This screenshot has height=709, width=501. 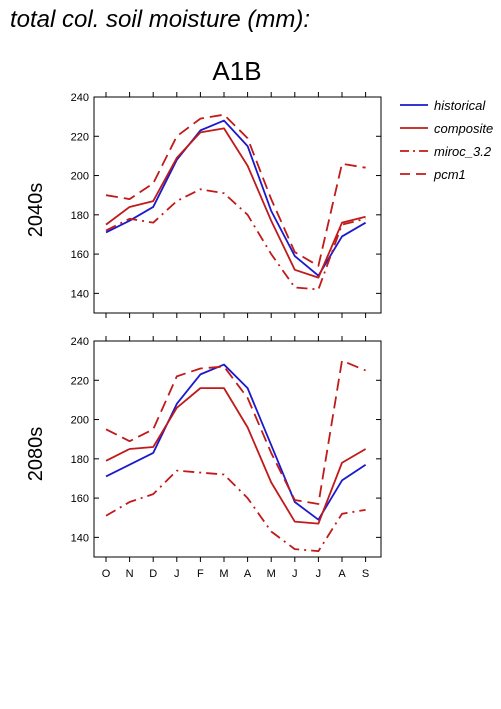 What do you see at coordinates (106, 574) in the screenshot?
I see `x-tick-label: O` at bounding box center [106, 574].